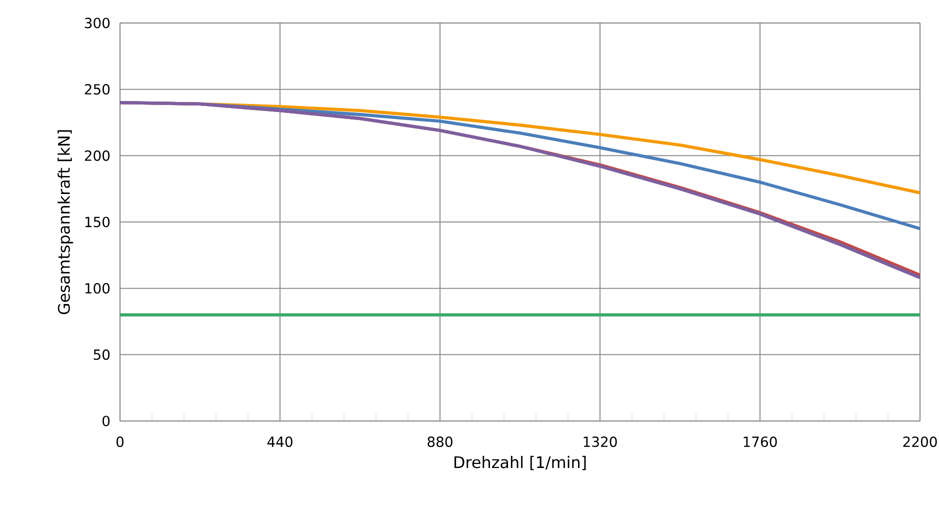 Image resolution: width=939 pixels, height=509 pixels. I want to click on y-tick-label: 150, so click(97, 222).